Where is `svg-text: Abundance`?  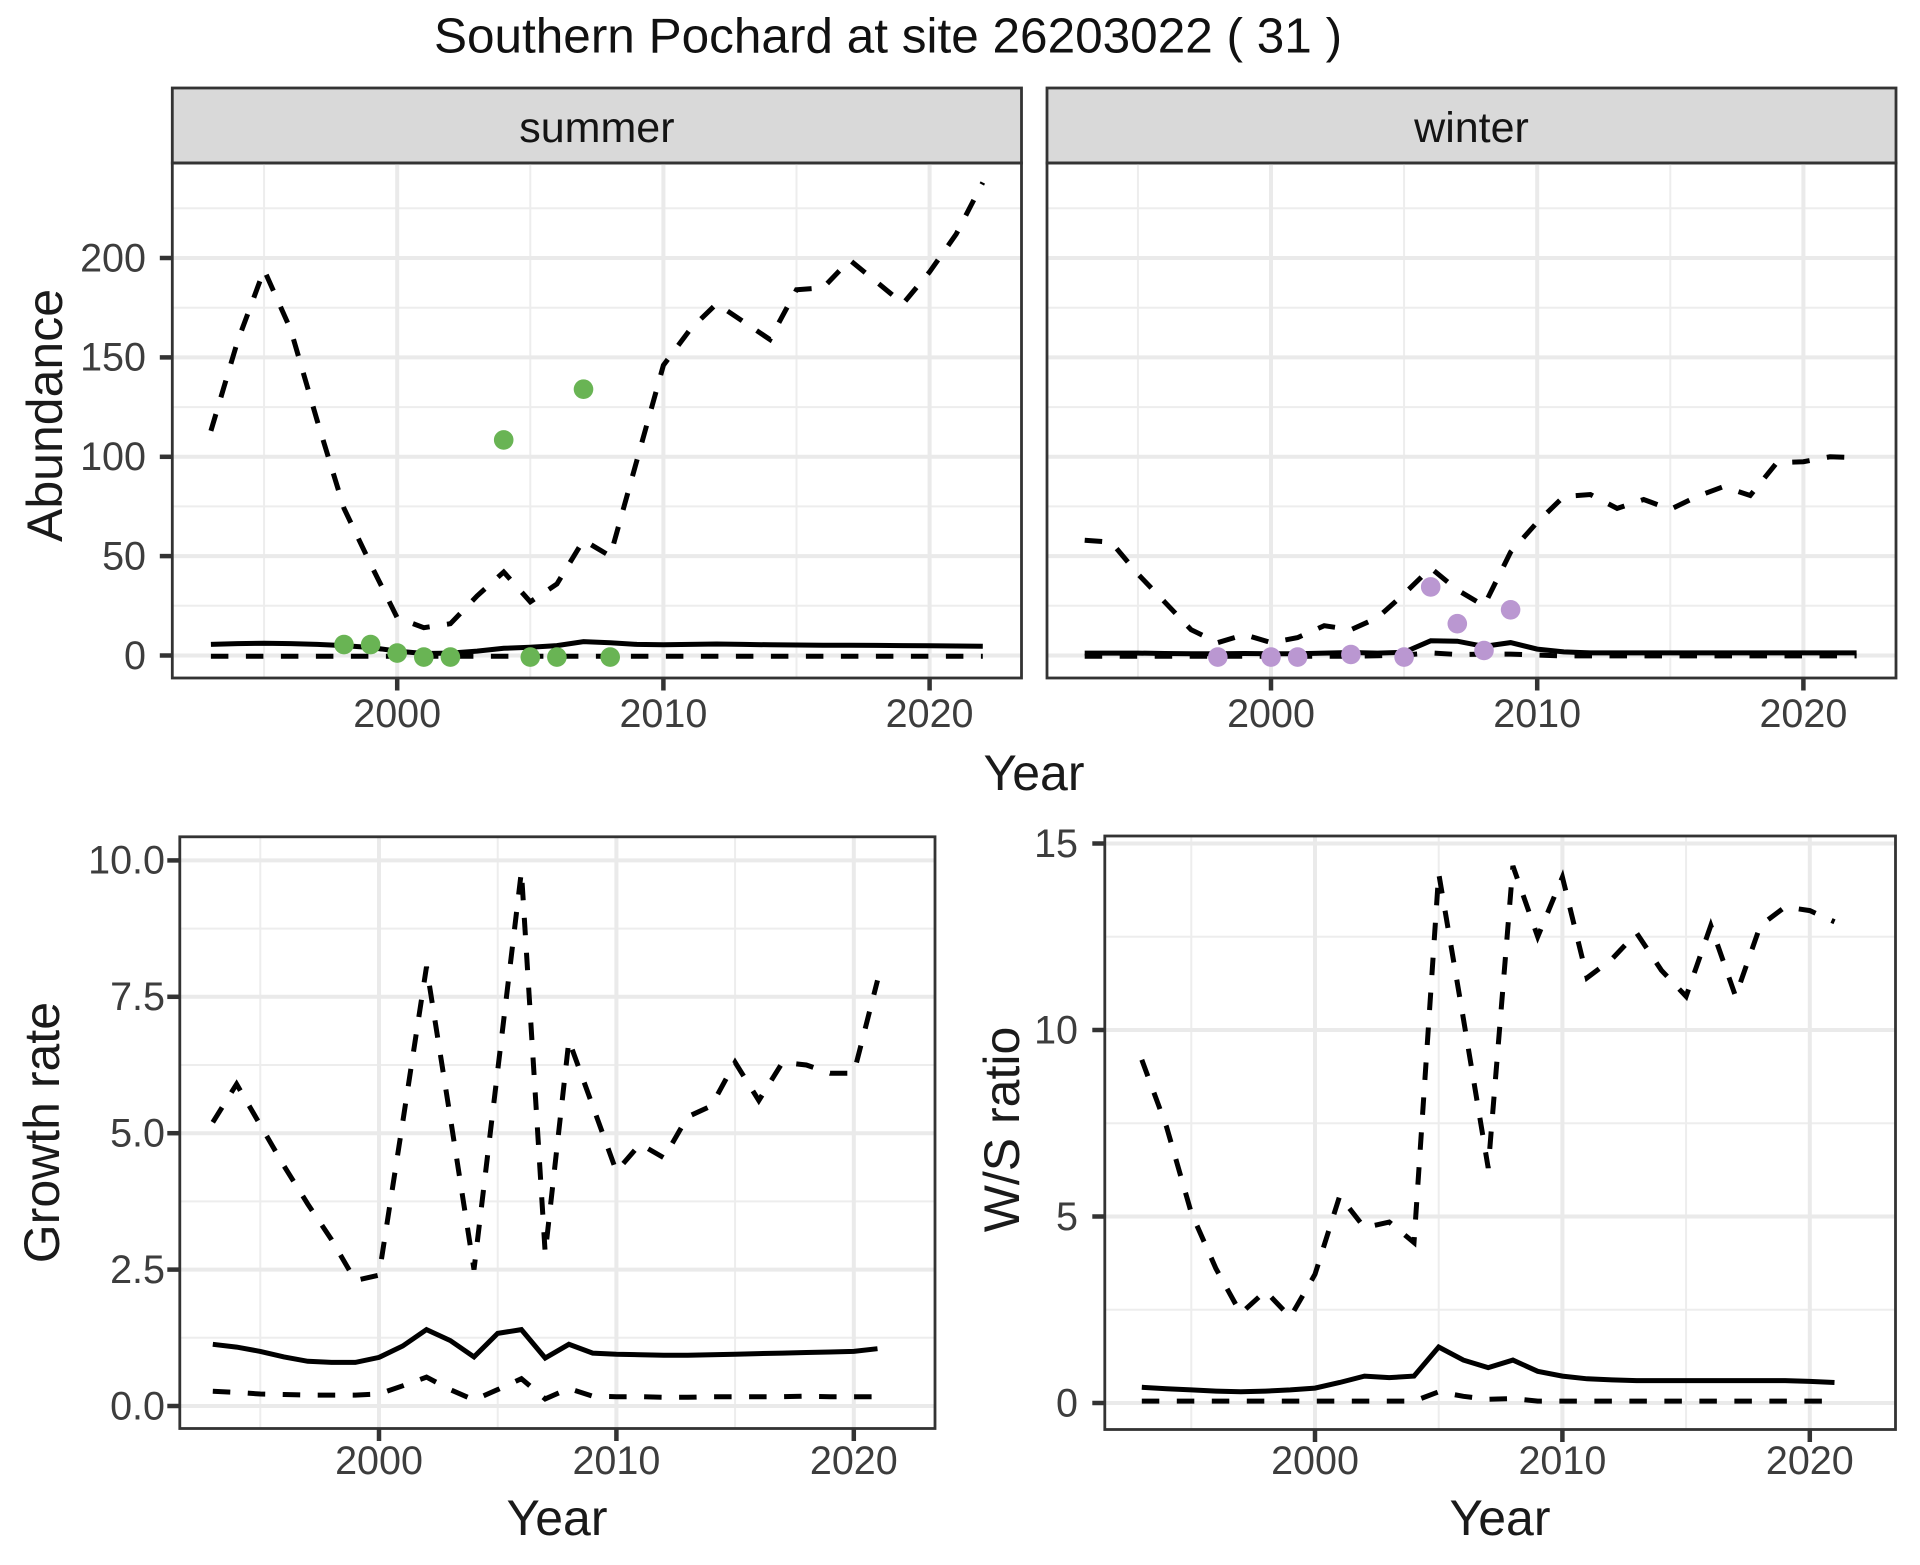
svg-text: Abundance is located at coordinates (45, 415).